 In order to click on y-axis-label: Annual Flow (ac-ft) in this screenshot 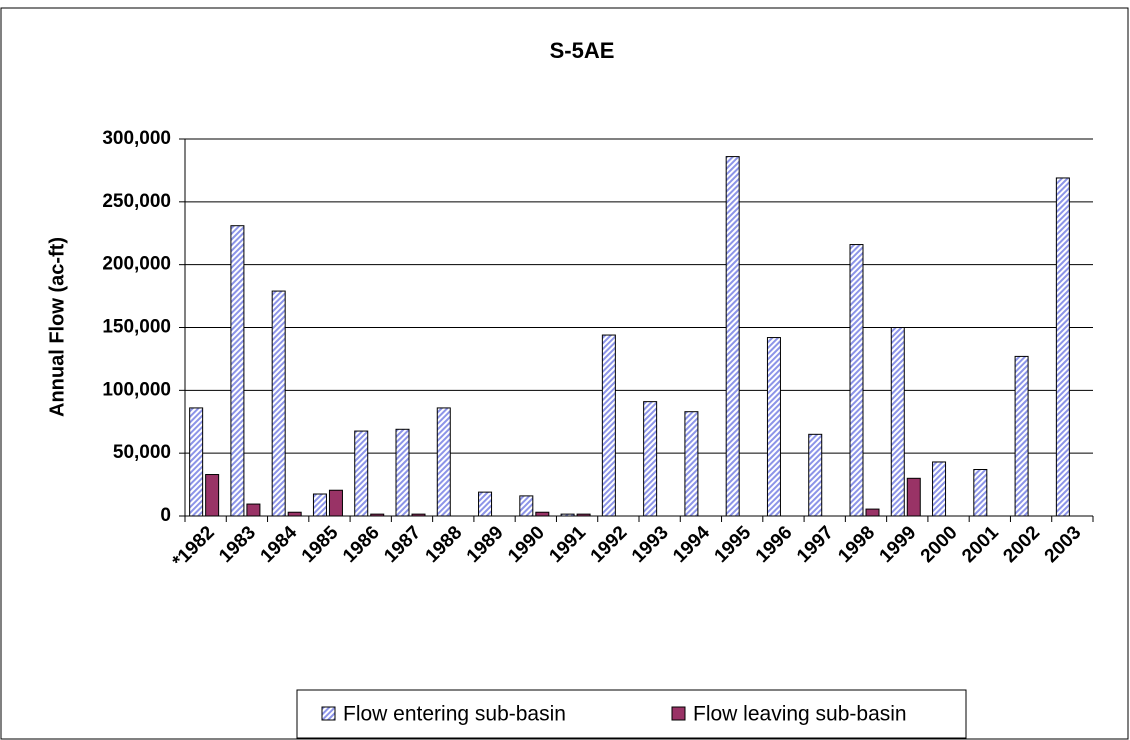, I will do `click(57, 327)`.